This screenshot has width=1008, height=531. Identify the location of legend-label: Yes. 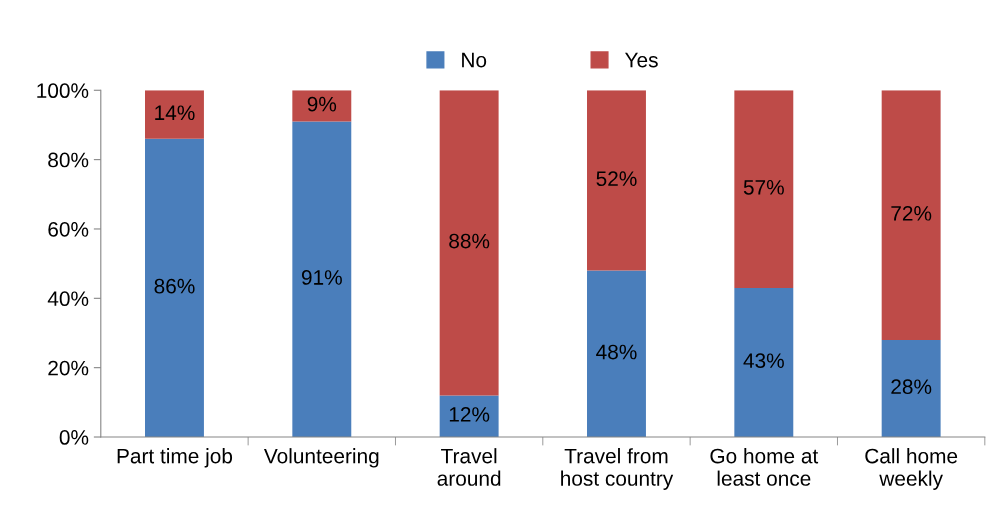
(641, 60).